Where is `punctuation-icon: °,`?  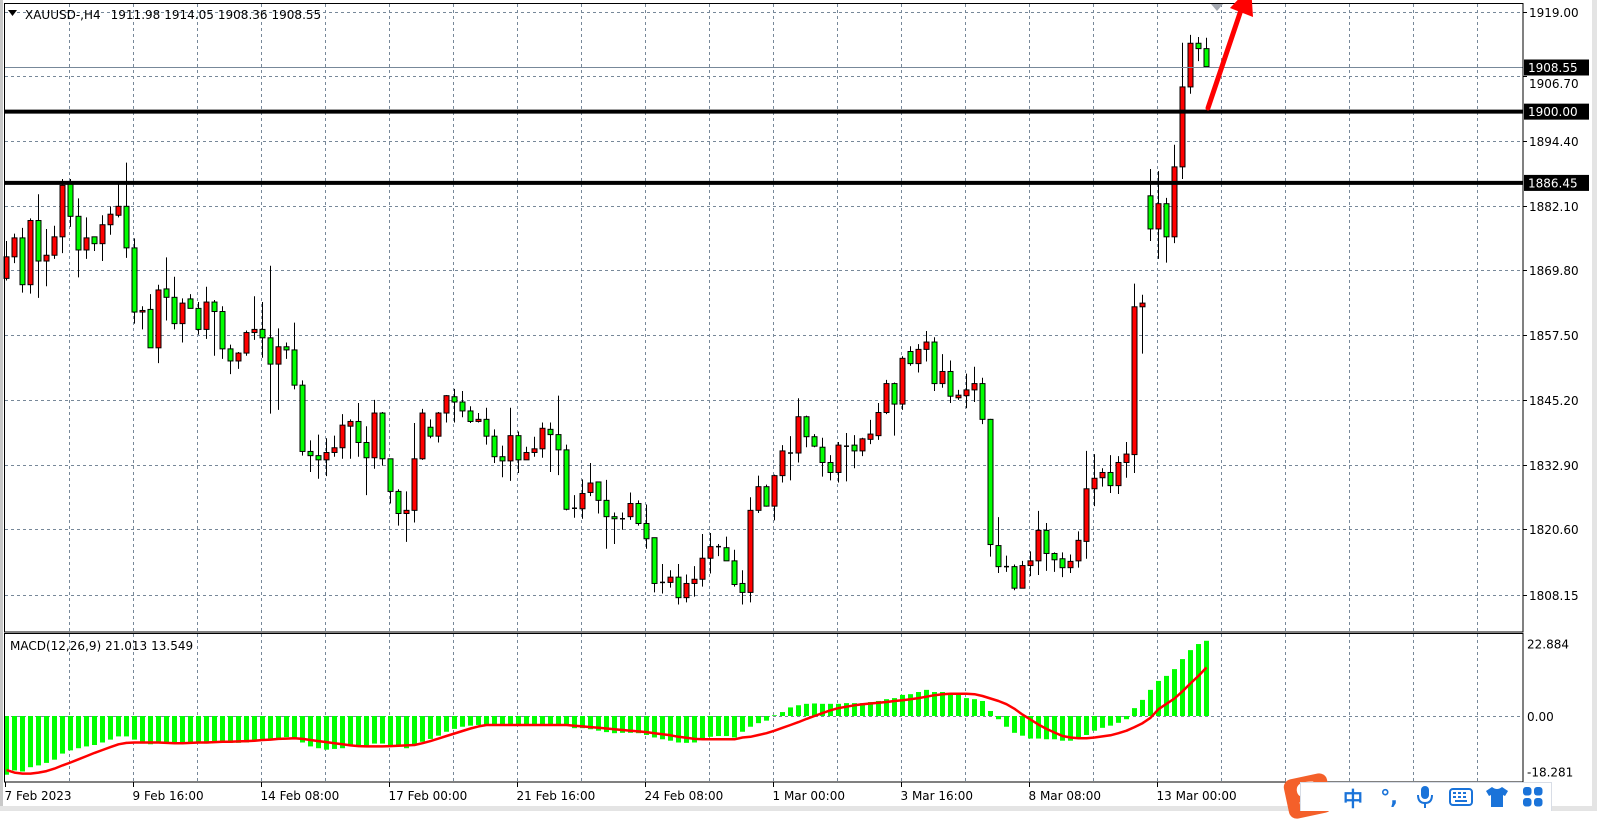
punctuation-icon: °, is located at coordinates (1389, 797).